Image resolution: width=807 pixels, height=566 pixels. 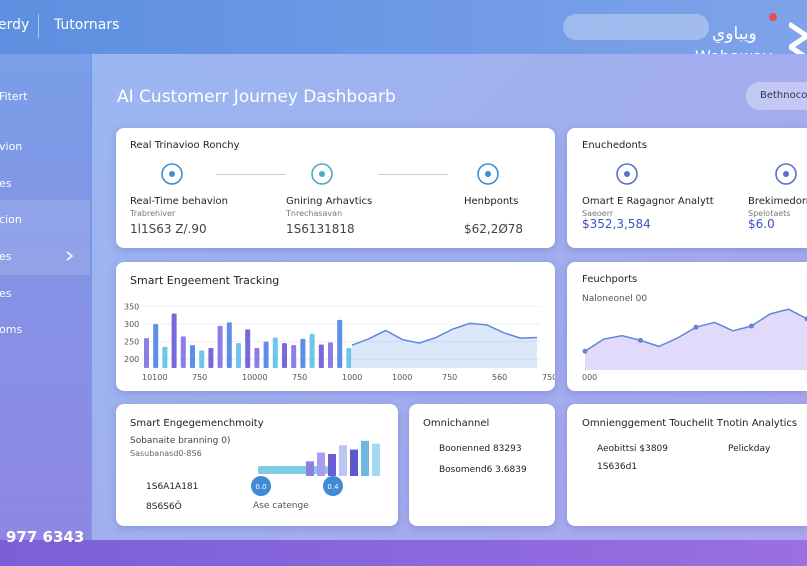 What do you see at coordinates (168, 229) in the screenshot?
I see `metric-value: 1l1S63 Z/.90` at bounding box center [168, 229].